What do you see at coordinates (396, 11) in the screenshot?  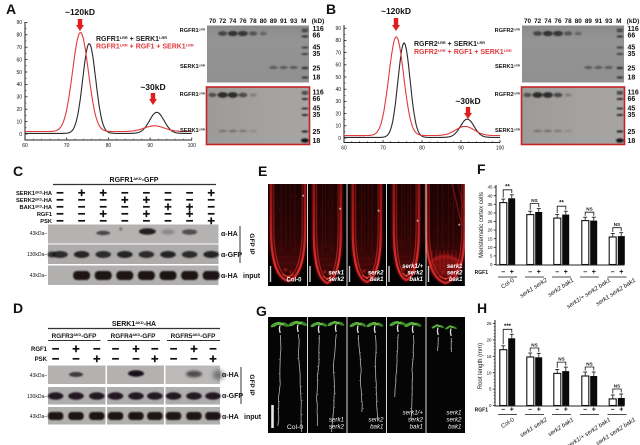 I see `svg-text: ~120kD` at bounding box center [396, 11].